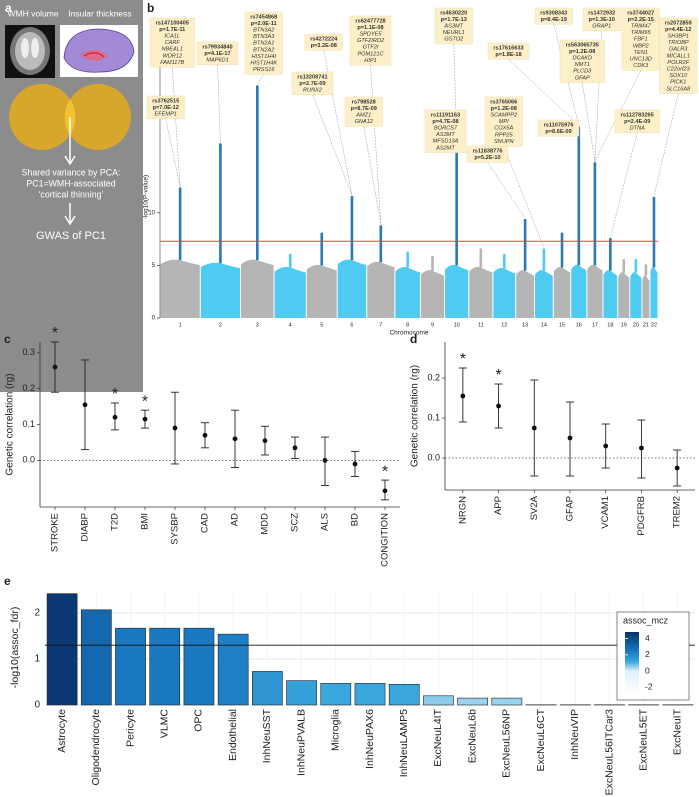 This screenshot has height=797, width=699. I want to click on x-tick-label: InhNeuVIP, so click(575, 734).